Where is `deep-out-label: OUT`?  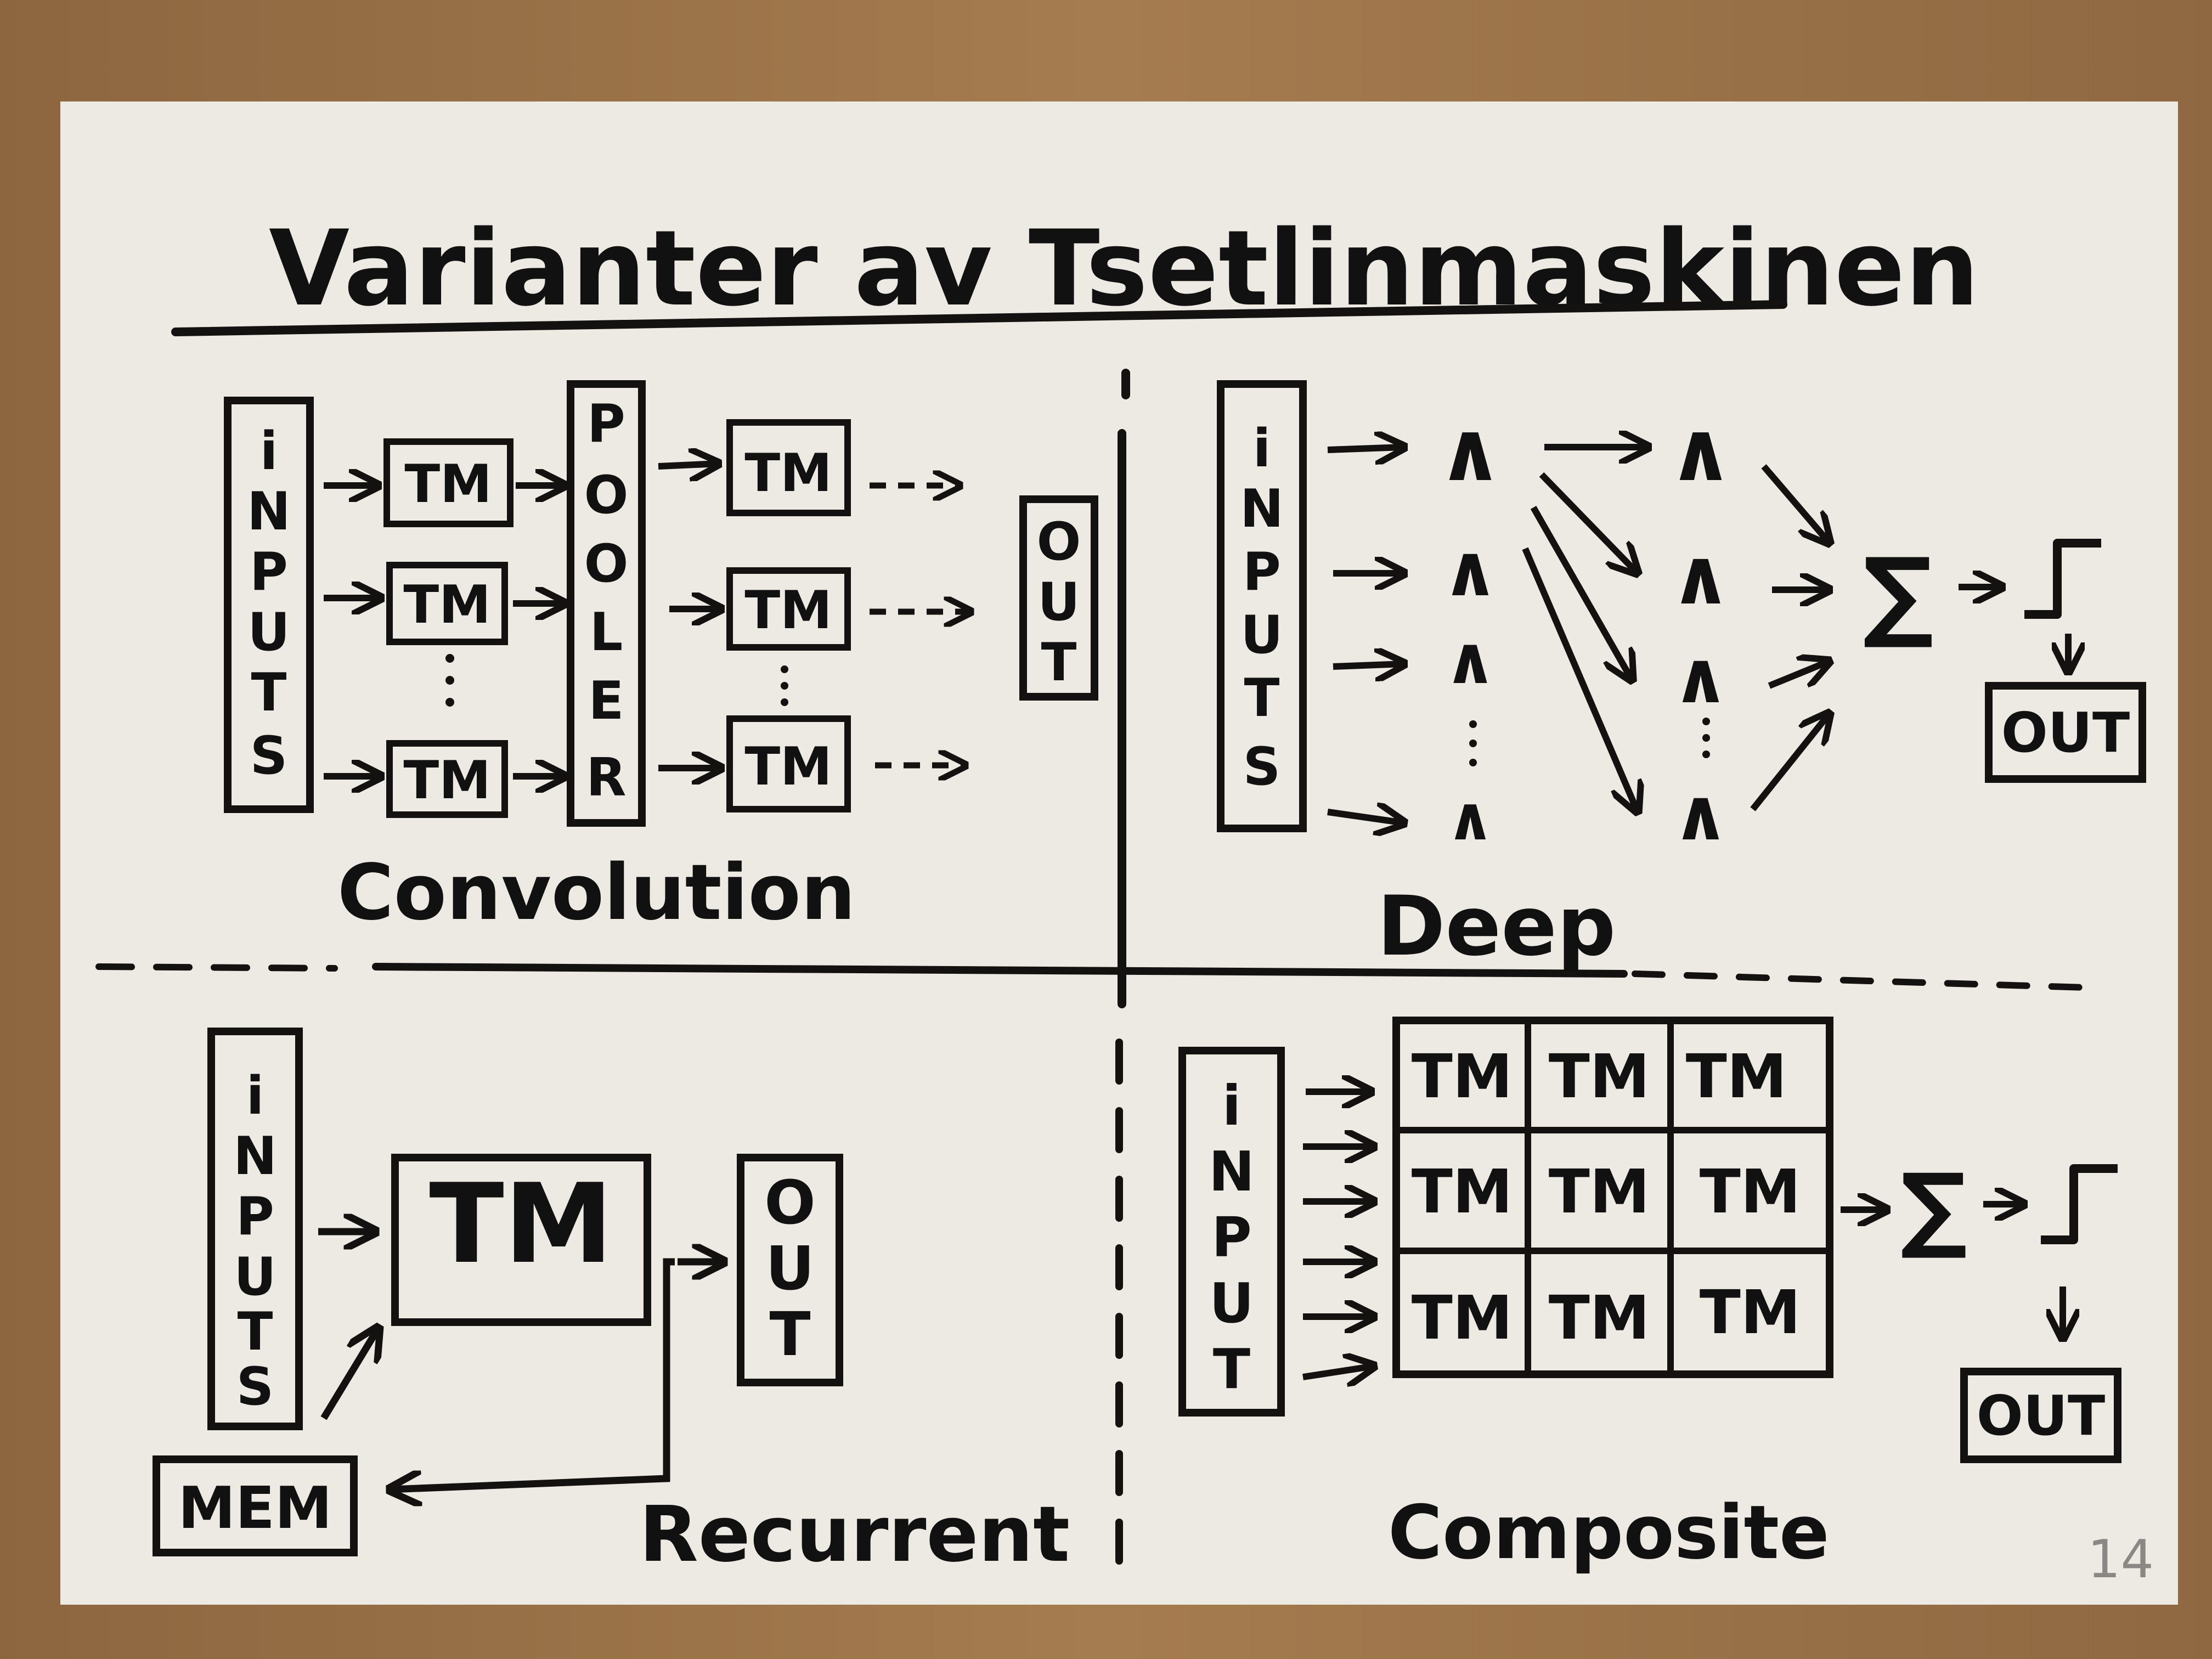
deep-out-label: OUT is located at coordinates (2065, 733).